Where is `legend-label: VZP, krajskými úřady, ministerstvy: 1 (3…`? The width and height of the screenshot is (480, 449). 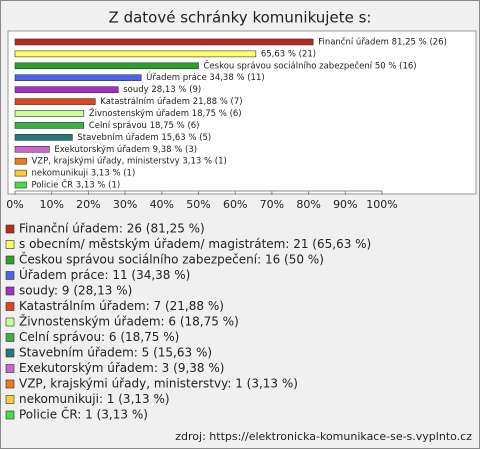
legend-label: VZP, krajskými úřady, ministerstvy: 1 (3… is located at coordinates (158, 384).